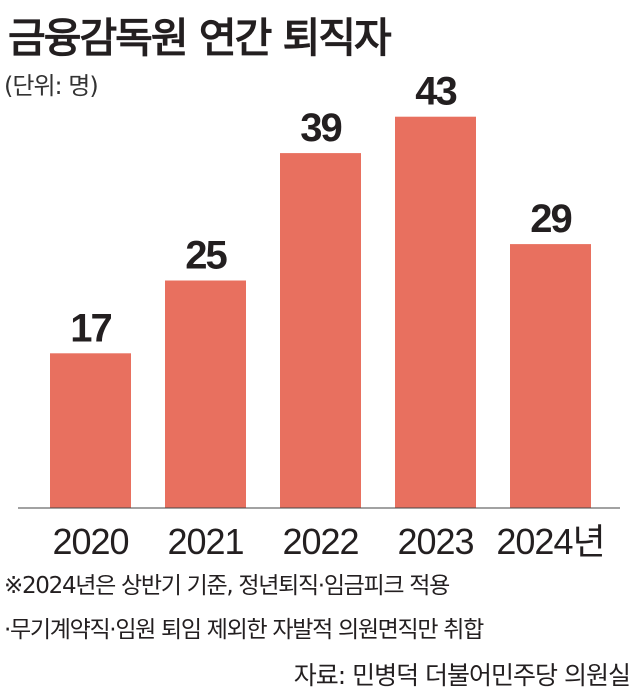  Describe the element at coordinates (435, 541) in the screenshot. I see `category-label-2023: 2023` at that location.